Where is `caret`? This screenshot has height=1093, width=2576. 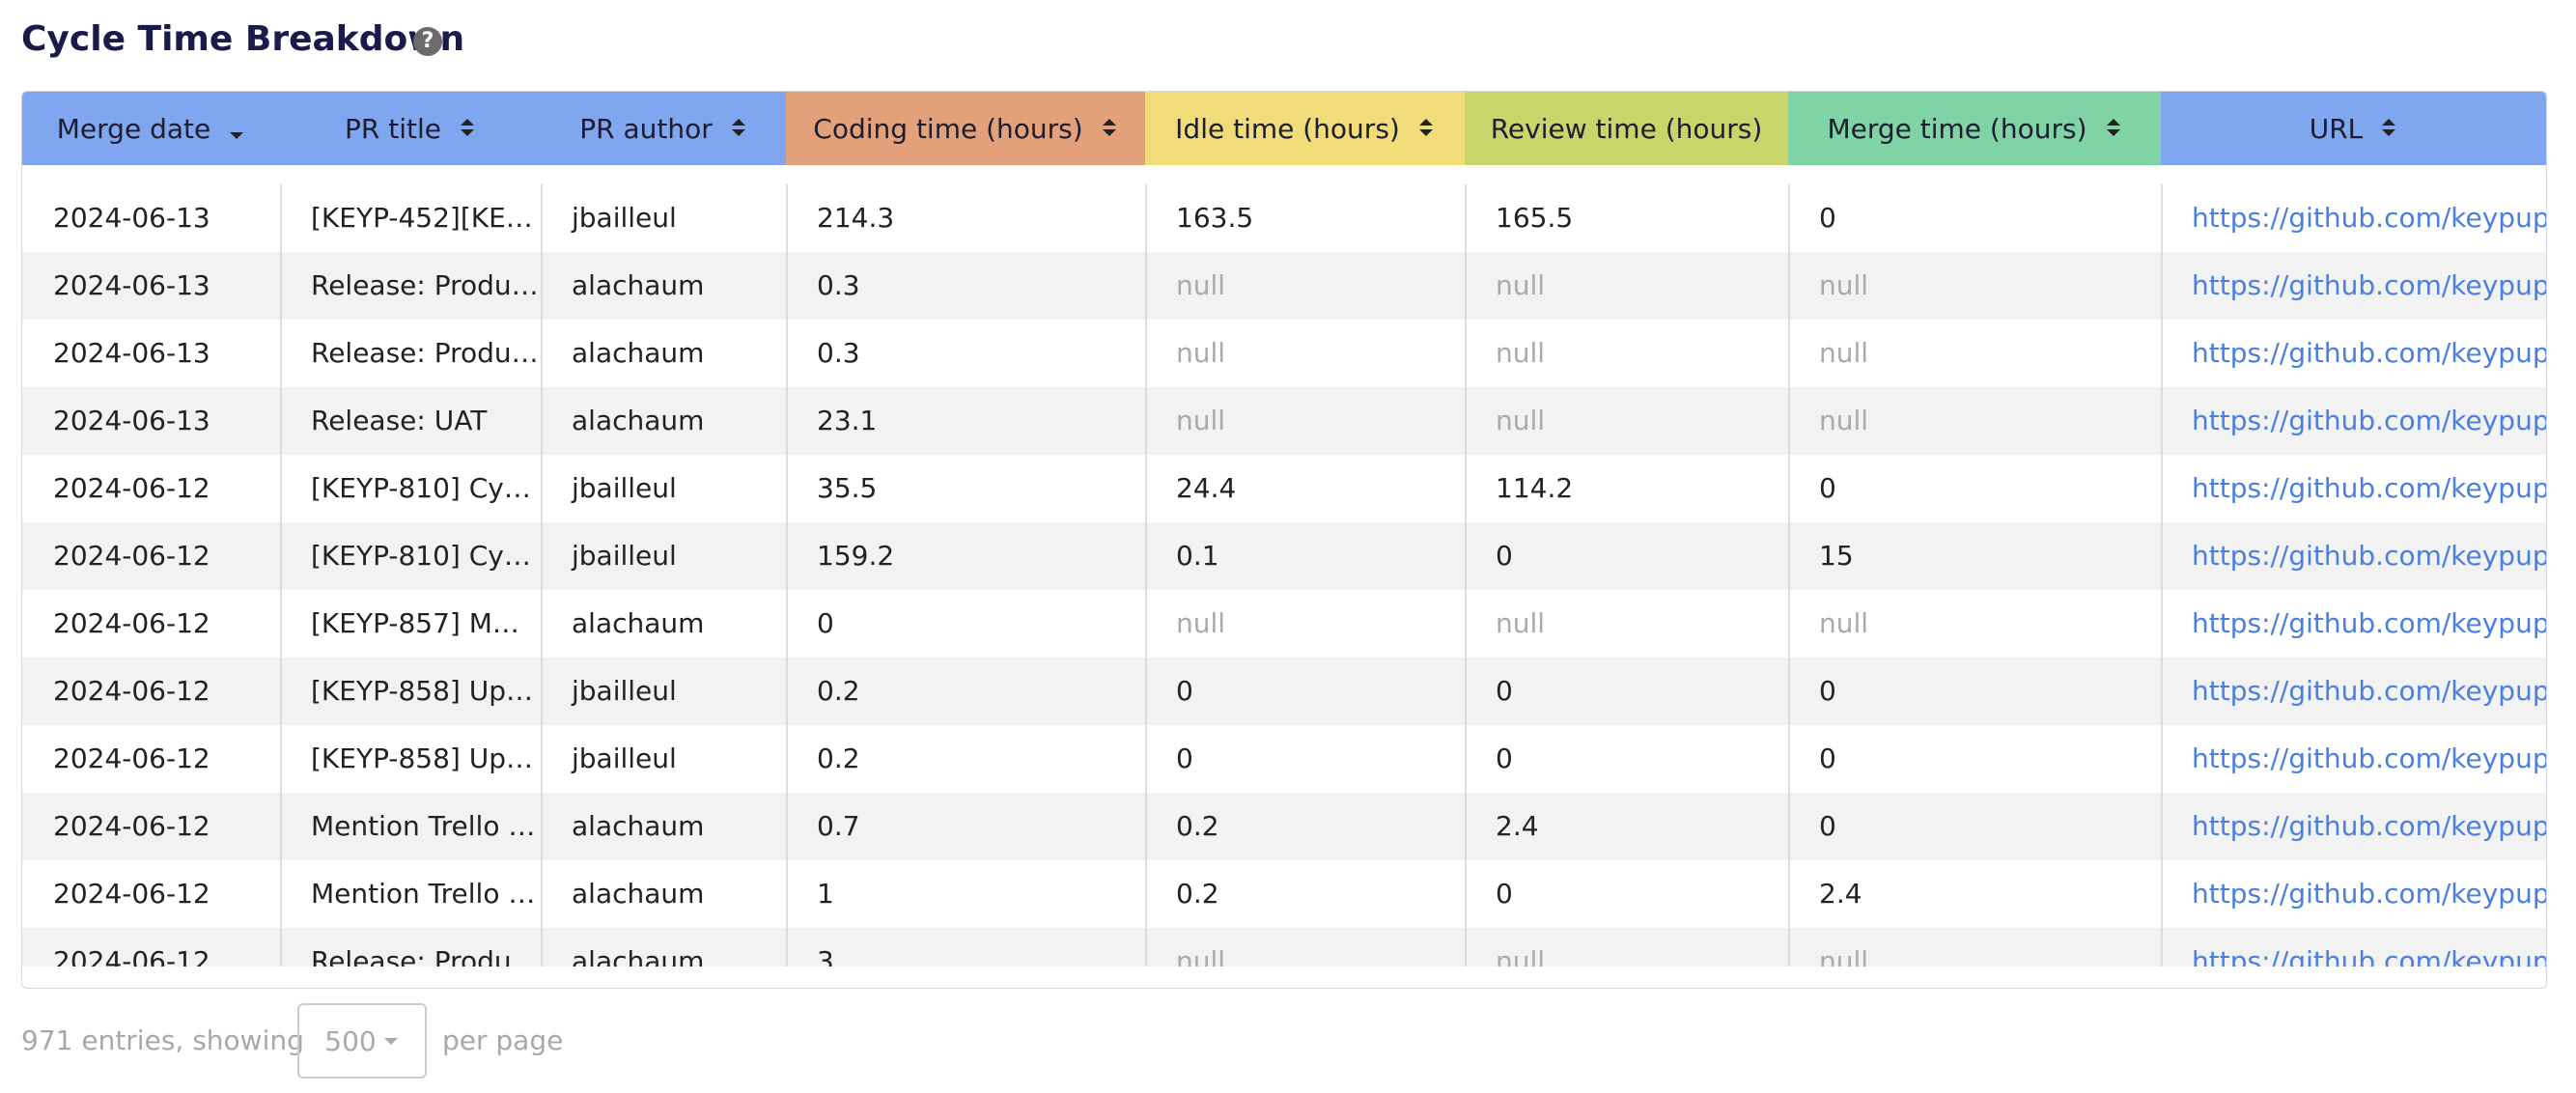 caret is located at coordinates (391, 1041).